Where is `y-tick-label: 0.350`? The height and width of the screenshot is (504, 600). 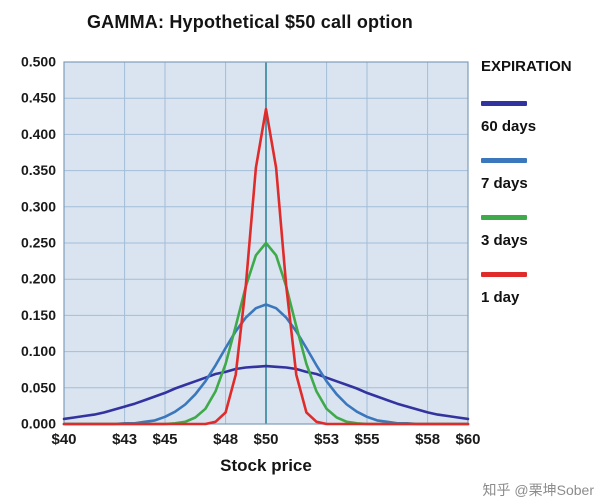 y-tick-label: 0.350 is located at coordinates (38, 170).